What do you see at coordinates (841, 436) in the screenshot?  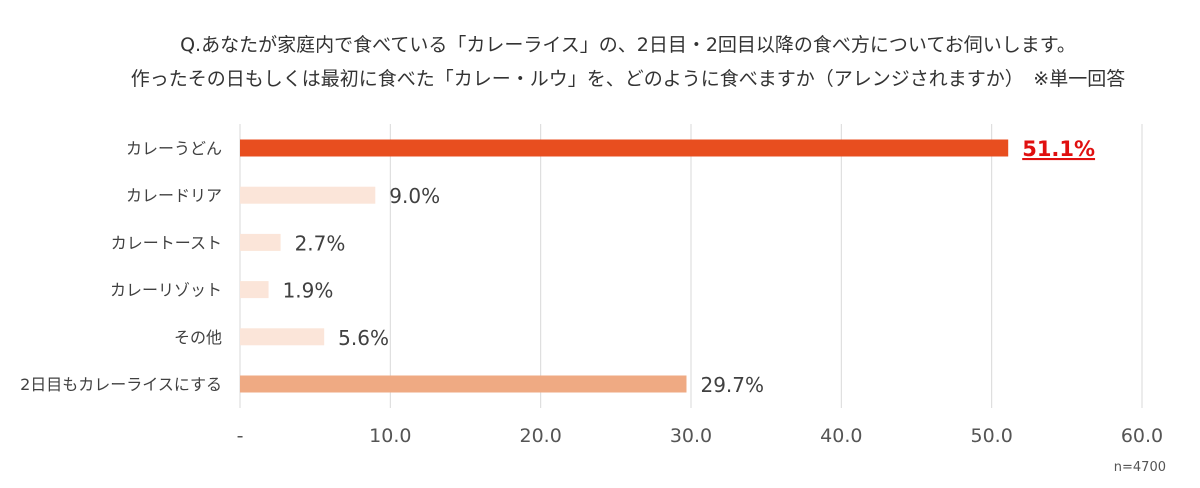 I see `x-tick-label: 40.0` at bounding box center [841, 436].